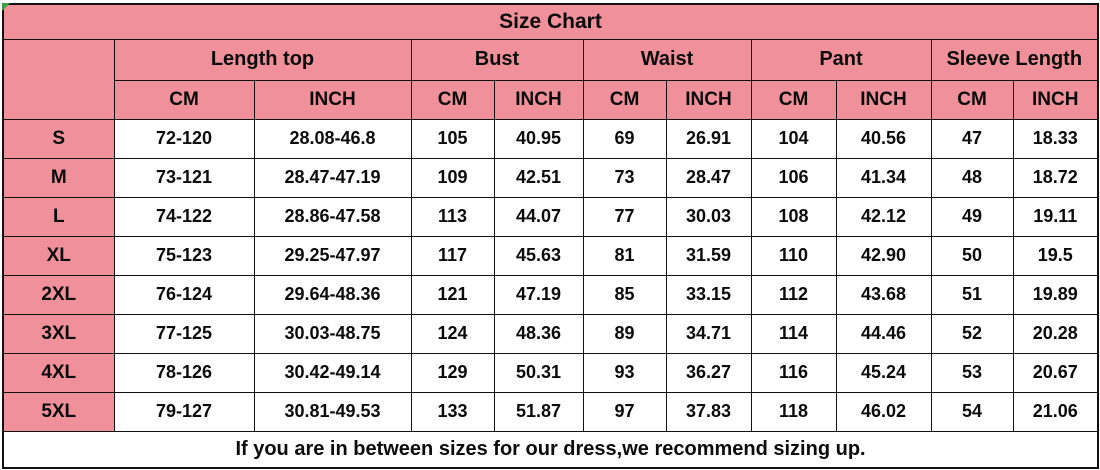 This screenshot has width=1100, height=470. Describe the element at coordinates (184, 372) in the screenshot. I see `data-cell: 78-126` at that location.